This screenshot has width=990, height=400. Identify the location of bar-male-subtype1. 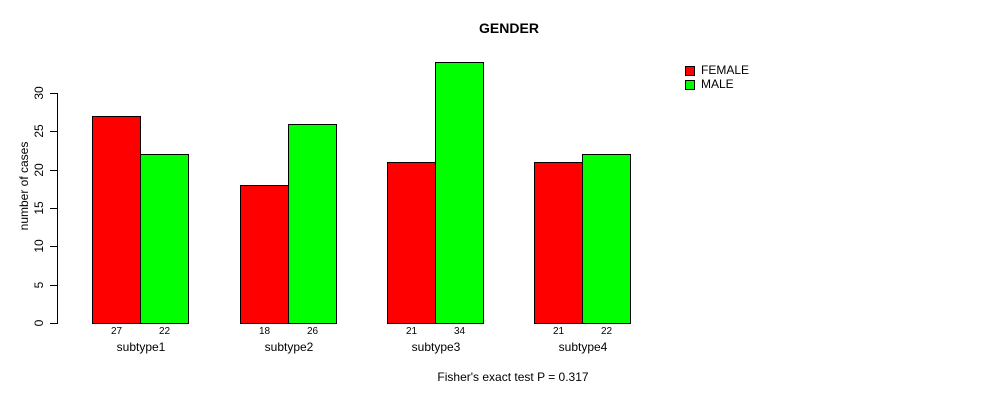
(164, 239).